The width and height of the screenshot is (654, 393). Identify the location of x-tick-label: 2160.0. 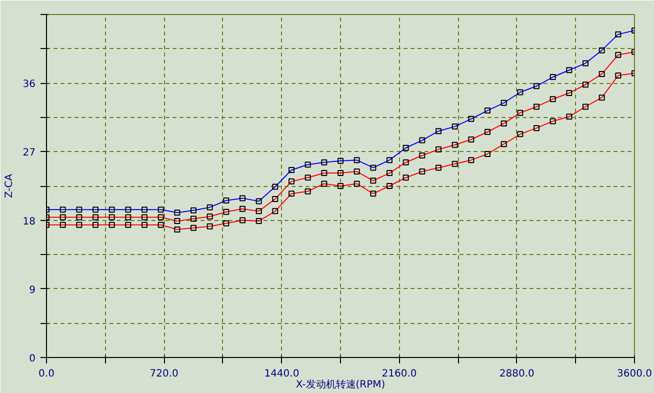
(399, 374).